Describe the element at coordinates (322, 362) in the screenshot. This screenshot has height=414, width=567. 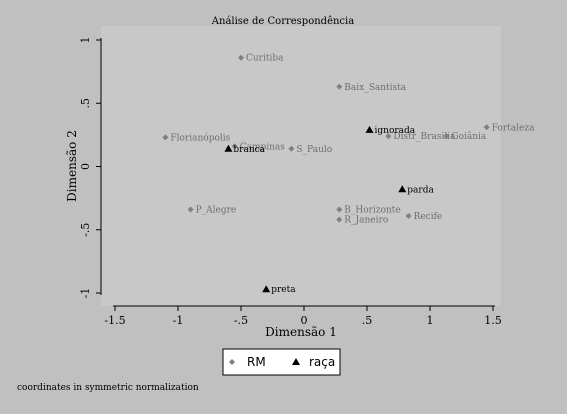
I see `legend-race-label: raça` at that location.